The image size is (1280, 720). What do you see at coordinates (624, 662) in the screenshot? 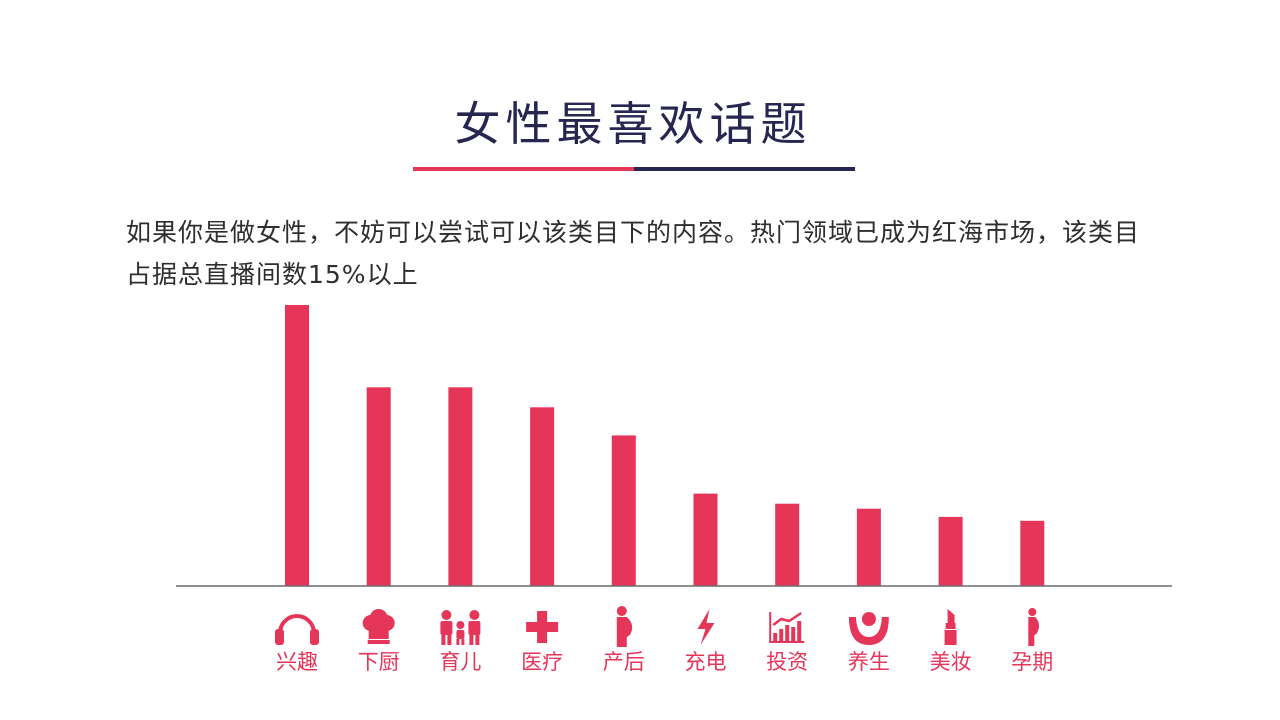
I see `category-label: 产后` at bounding box center [624, 662].